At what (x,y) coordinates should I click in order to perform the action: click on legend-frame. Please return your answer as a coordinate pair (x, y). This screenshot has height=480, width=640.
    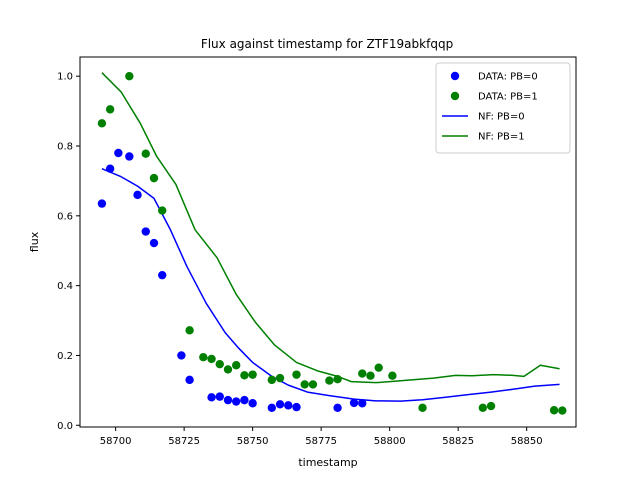
    Looking at the image, I should click on (503, 108).